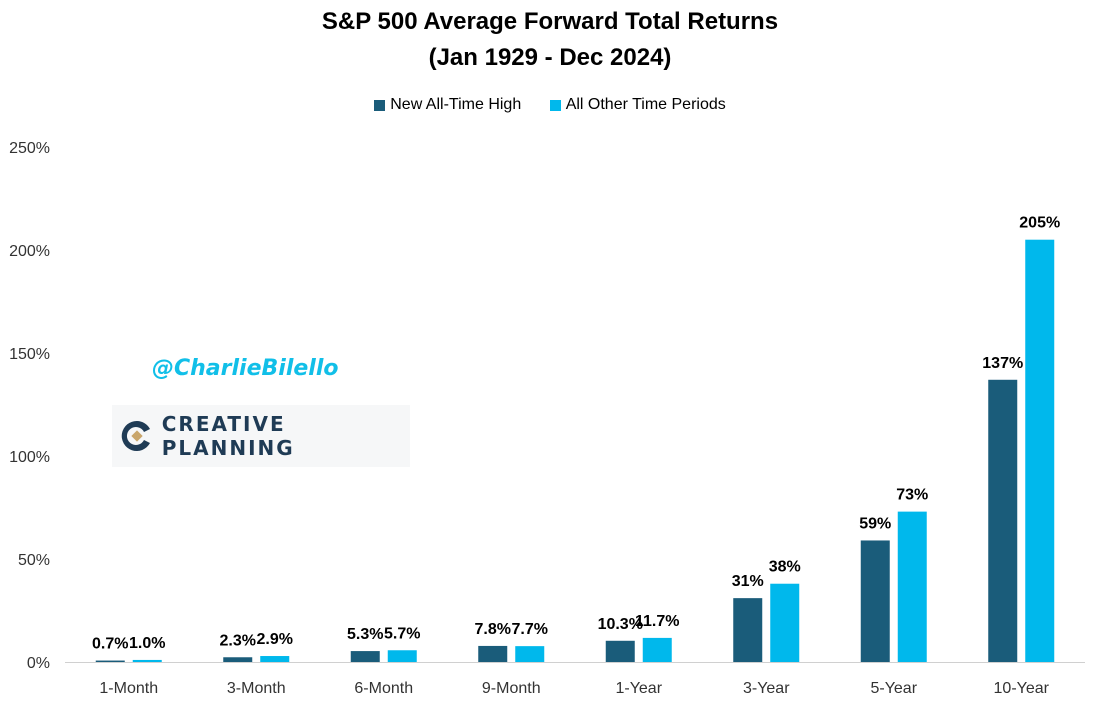 The width and height of the screenshot is (1100, 705). Describe the element at coordinates (785, 567) in the screenshot. I see `data-label: 38%` at that location.